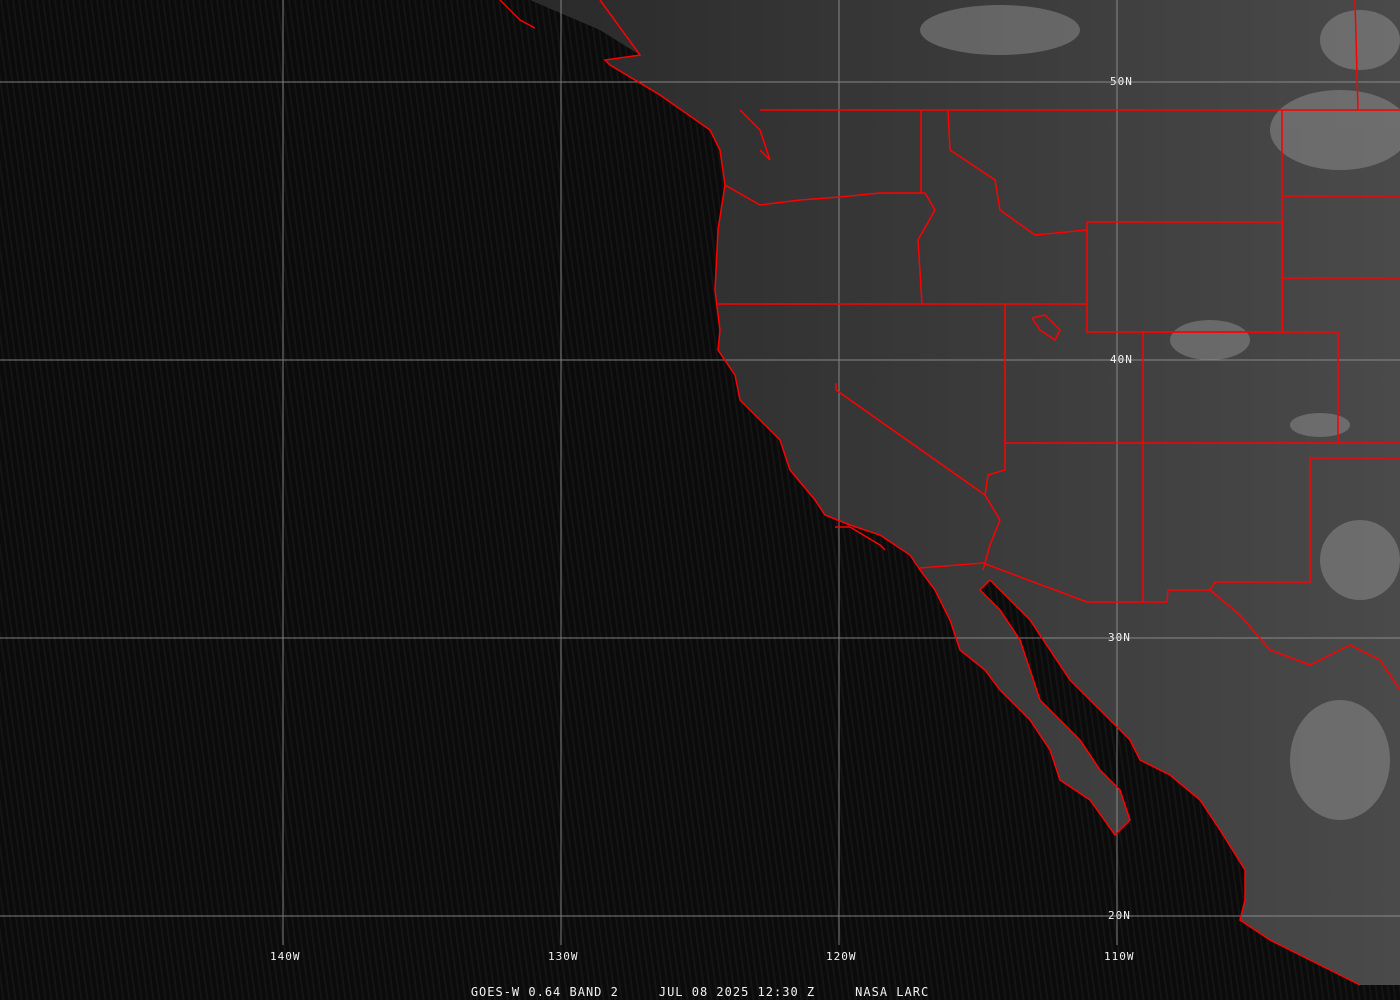 The width and height of the screenshot is (1400, 1000). Describe the element at coordinates (1017, 172) in the screenshot. I see `id-mt-border` at that location.